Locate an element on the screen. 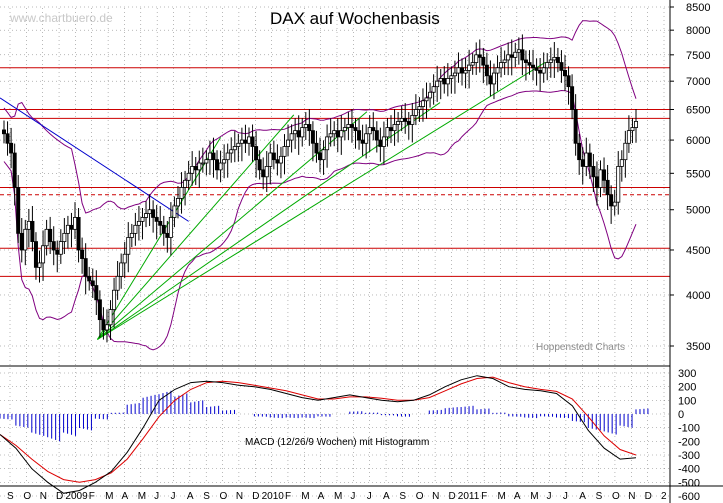  x-tick-label: M is located at coordinates (109, 496).